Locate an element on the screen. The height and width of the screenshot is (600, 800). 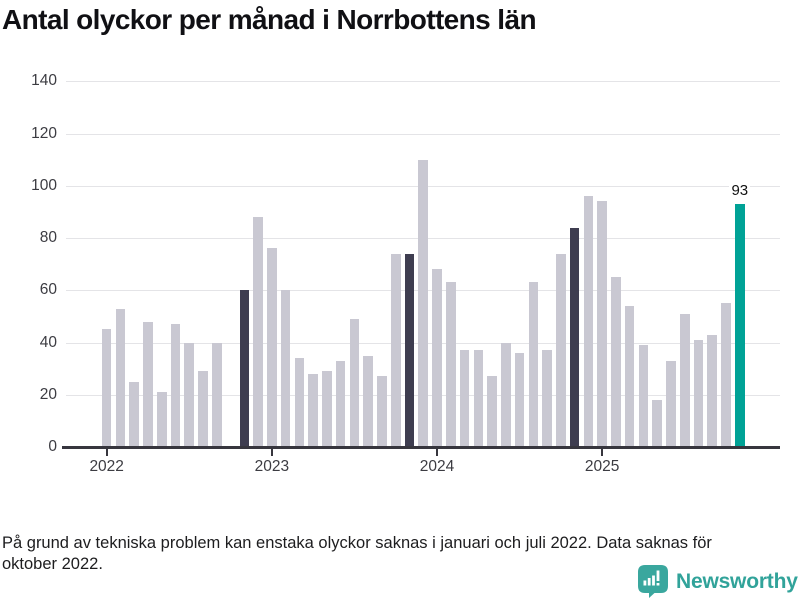
brand-name: Newsworthy is located at coordinates (737, 581).